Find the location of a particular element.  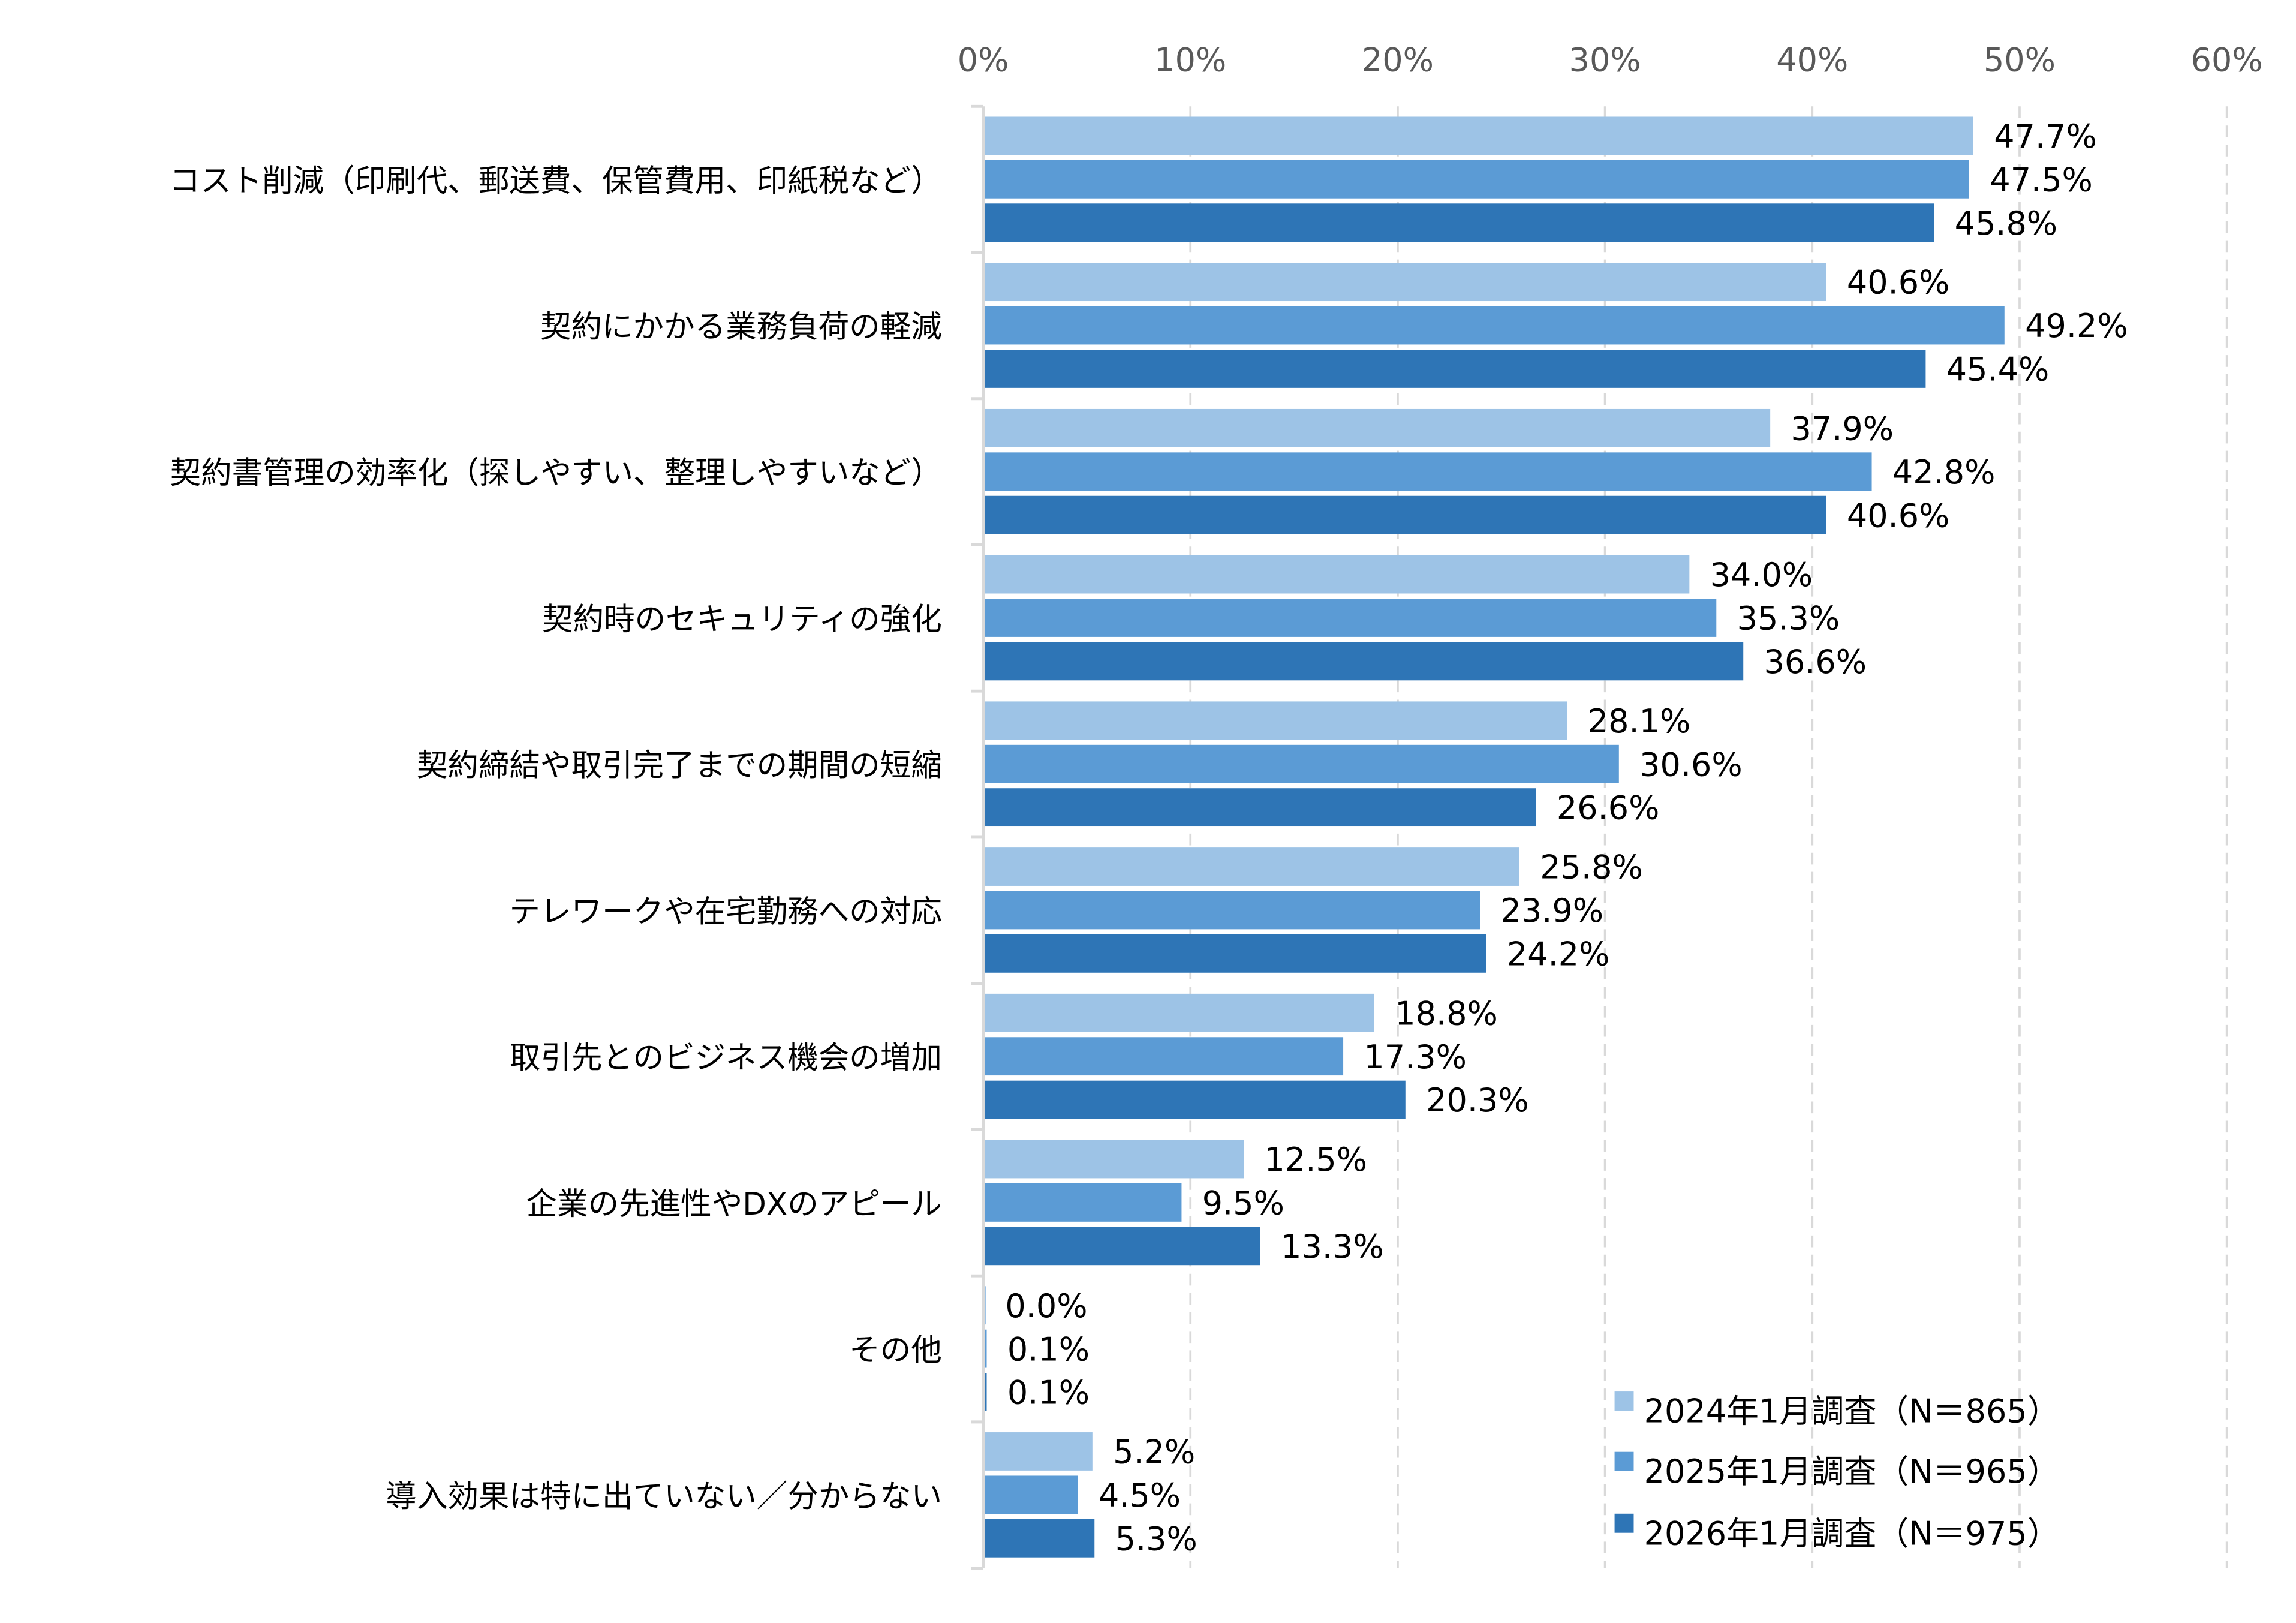

legend-label: 2025年1月調査（N＝965） is located at coordinates (1852, 1471).